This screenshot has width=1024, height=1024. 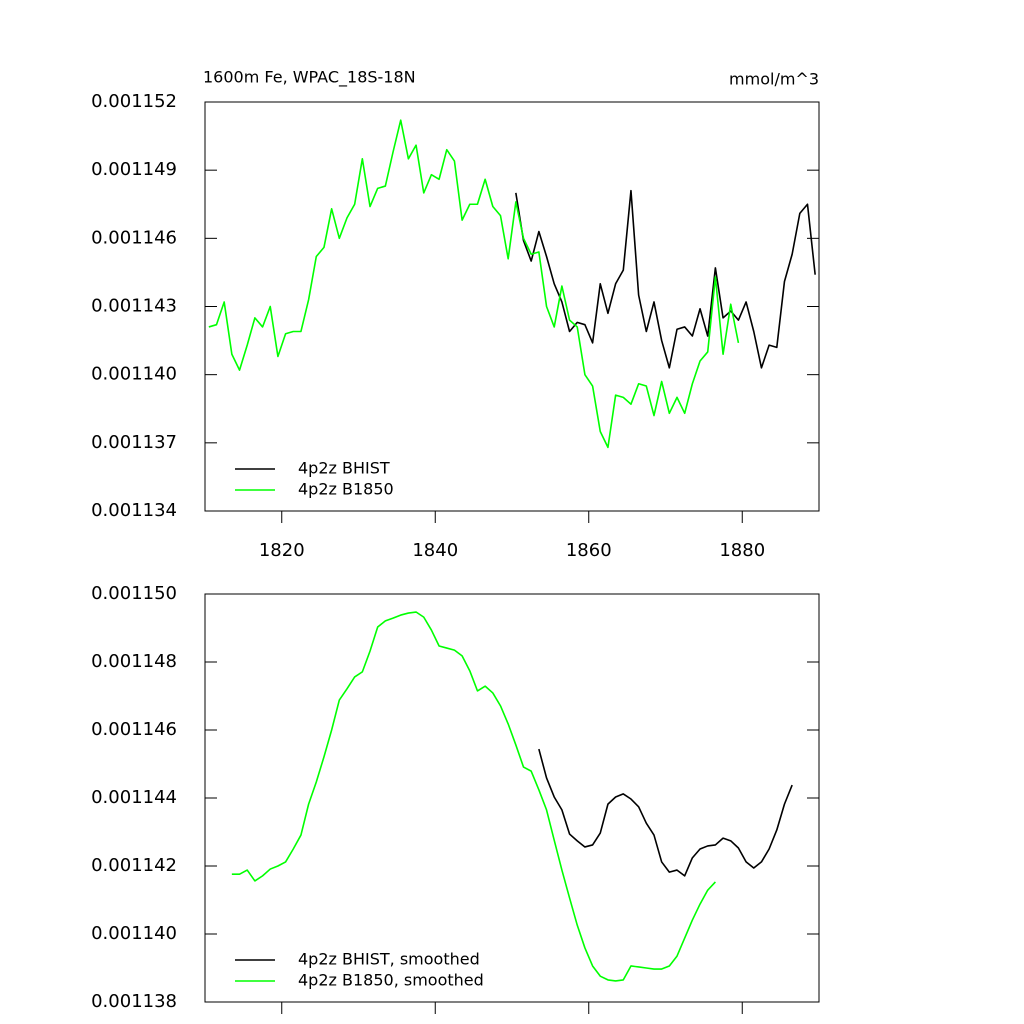 I want to click on x-tick-label: 1860, so click(x=589, y=550).